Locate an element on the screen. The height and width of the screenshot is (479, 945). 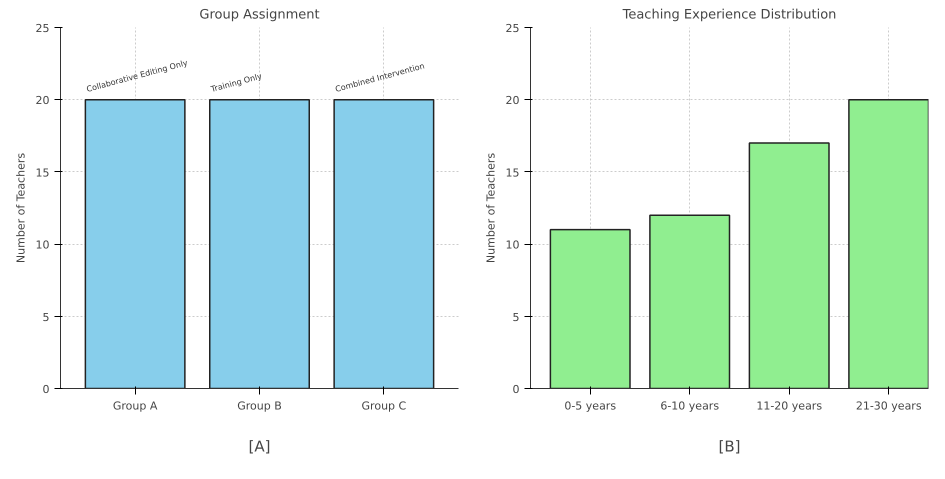
x-tick-label: Group C is located at coordinates (384, 406).